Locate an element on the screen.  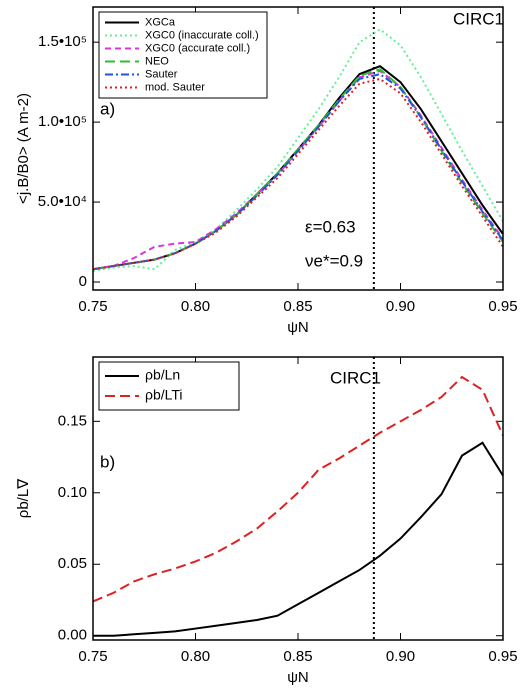
y-tick-label: 0.10 is located at coordinates (72, 492).